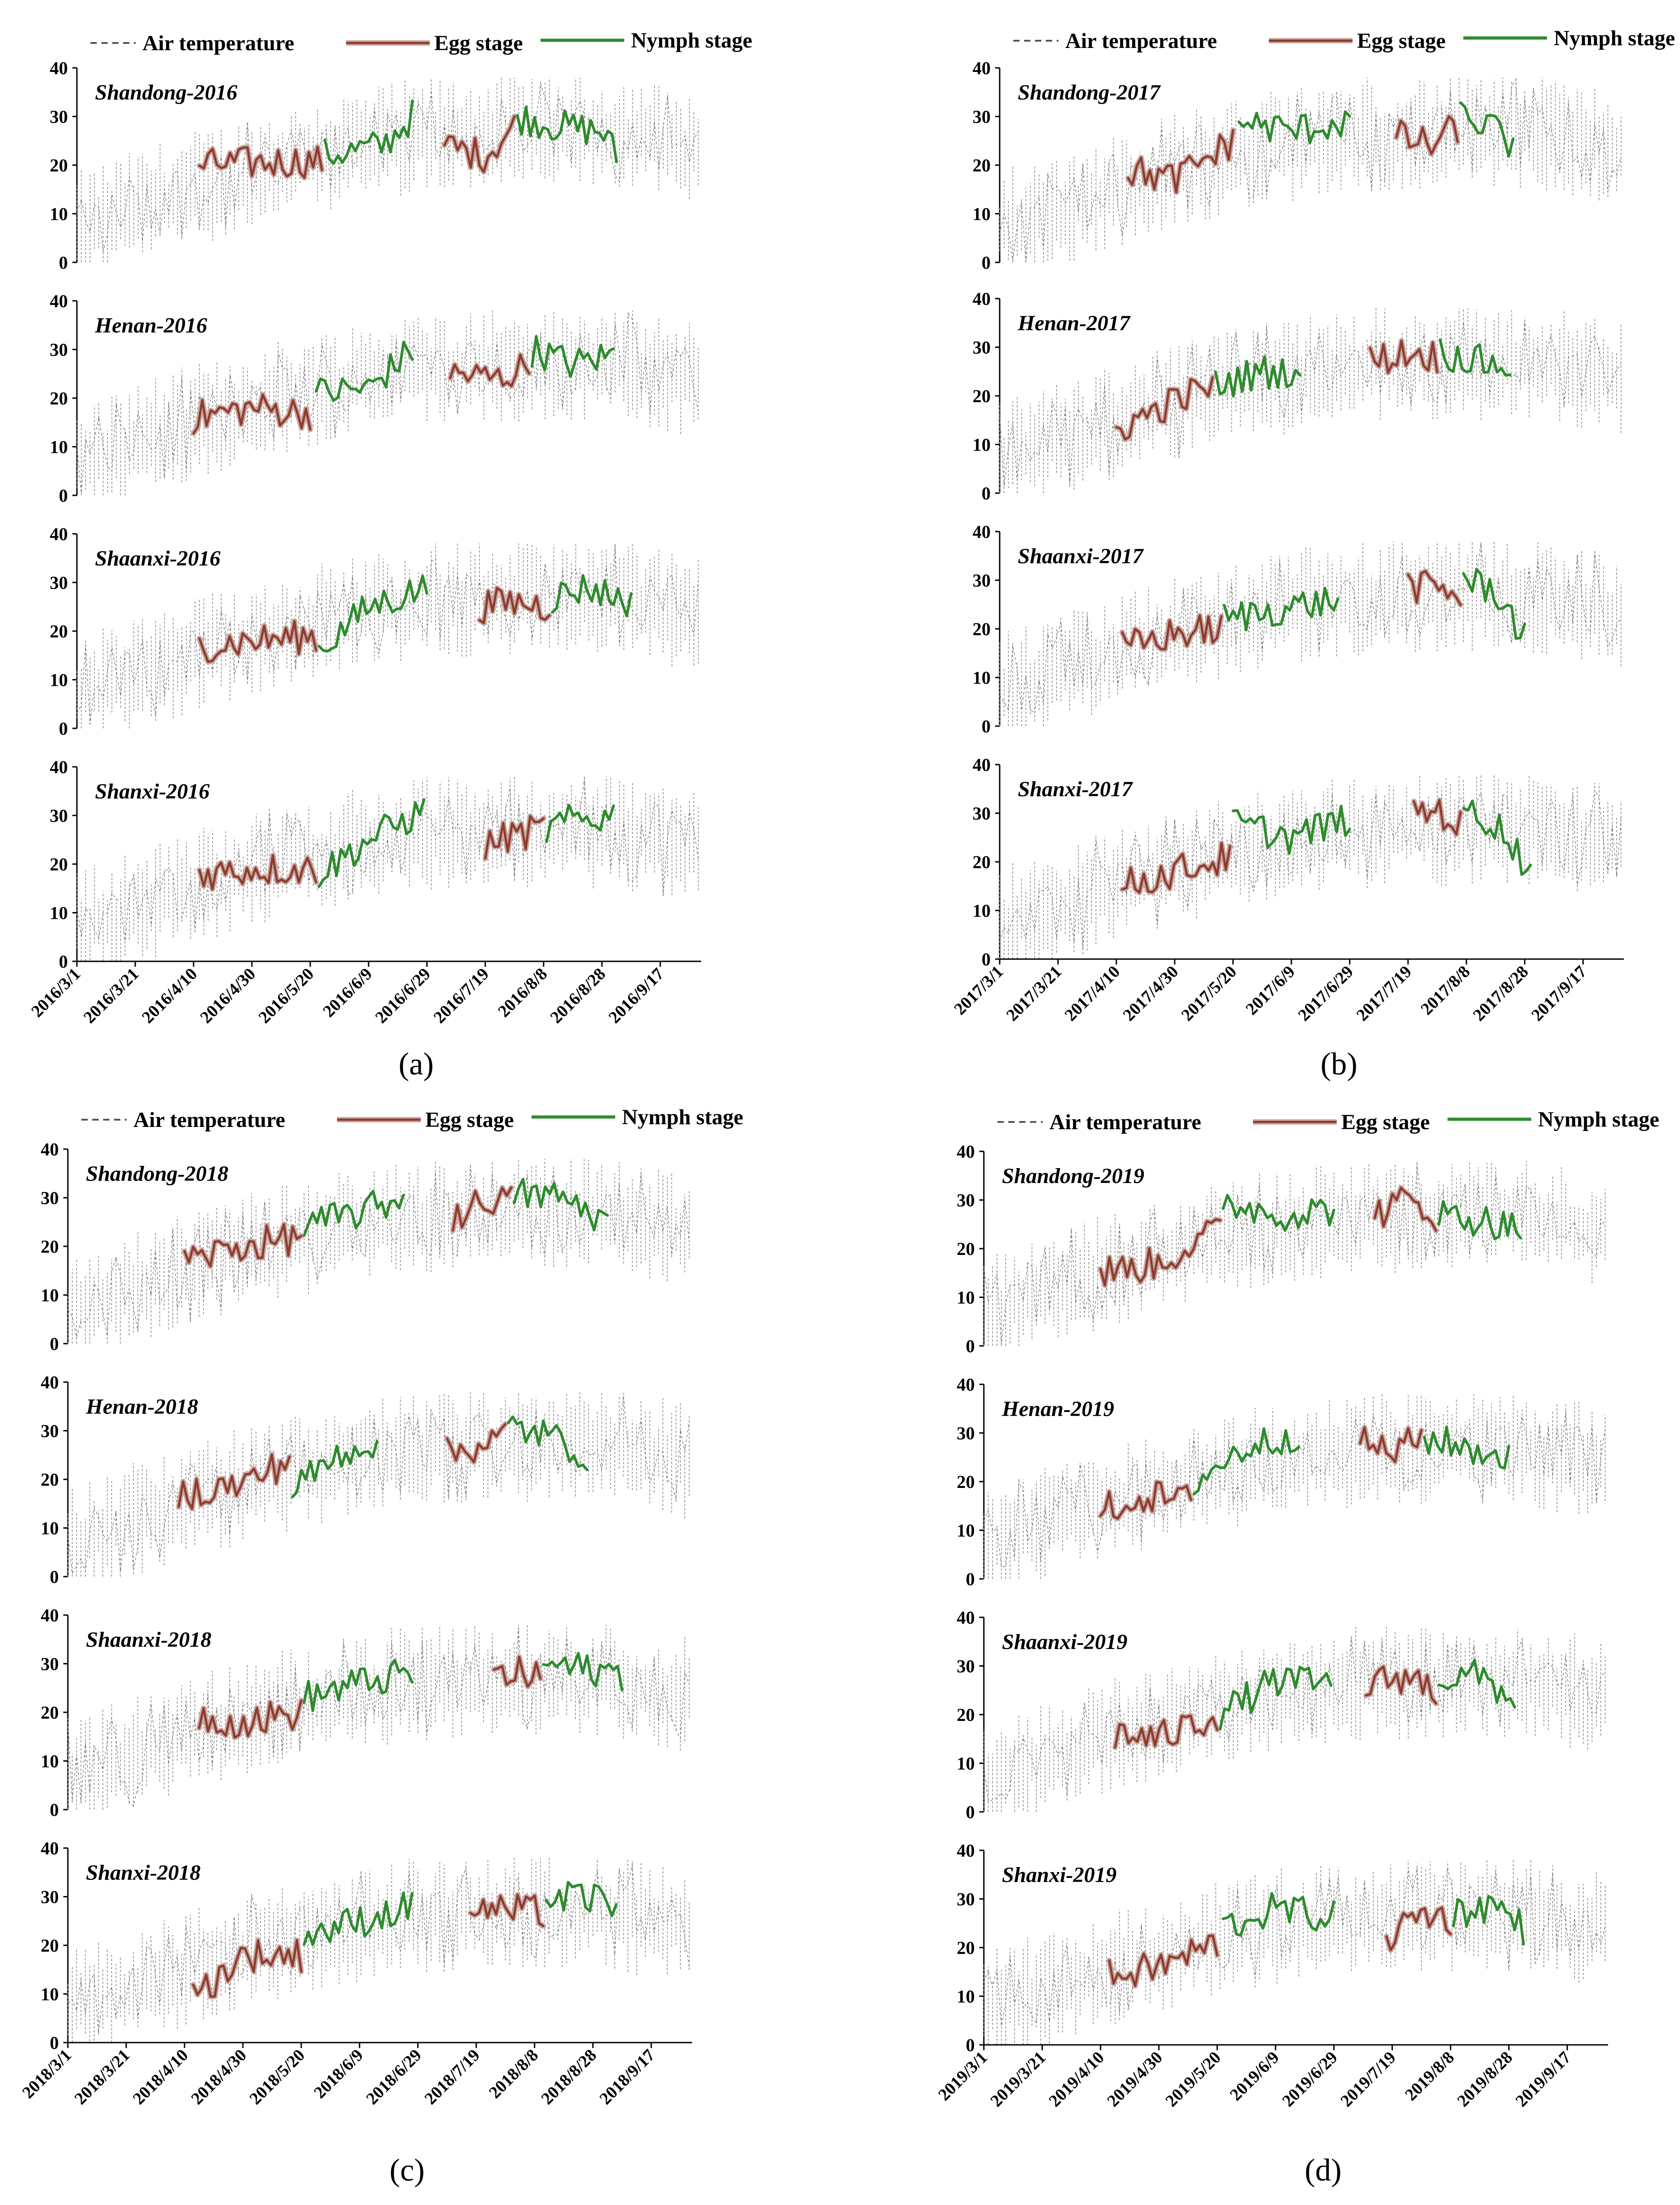 This screenshot has width=1680, height=2205. I want to click on subplot-shanxi-2017: 0 10 20 30 40 Shanxi-2017, so click(1297, 862).